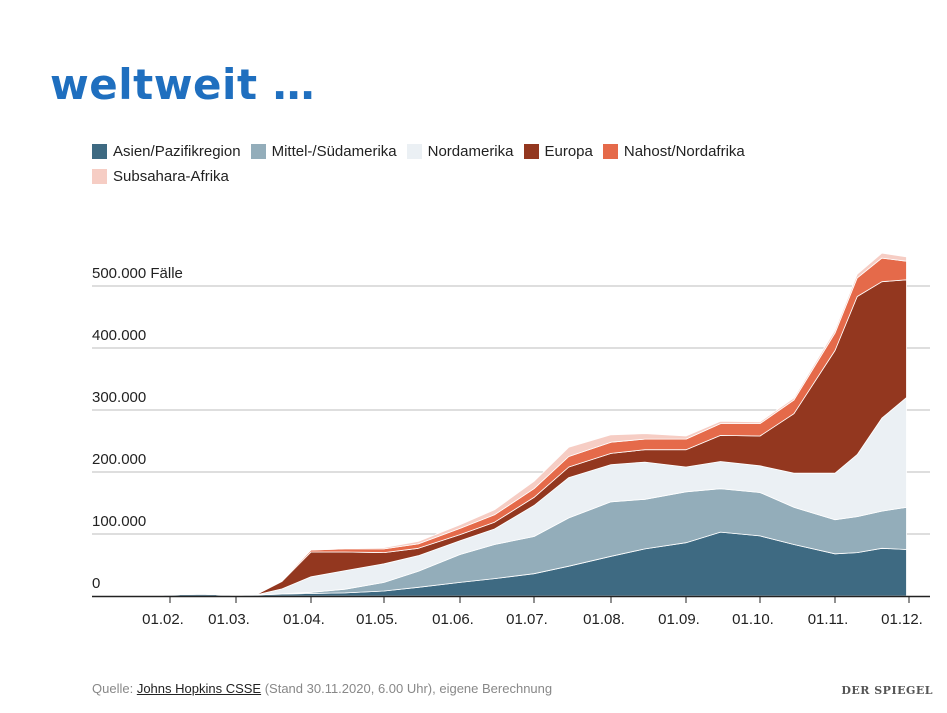 Image resolution: width=947 pixels, height=713 pixels. Describe the element at coordinates (119, 335) in the screenshot. I see `y-tick-label: 400.000` at that location.